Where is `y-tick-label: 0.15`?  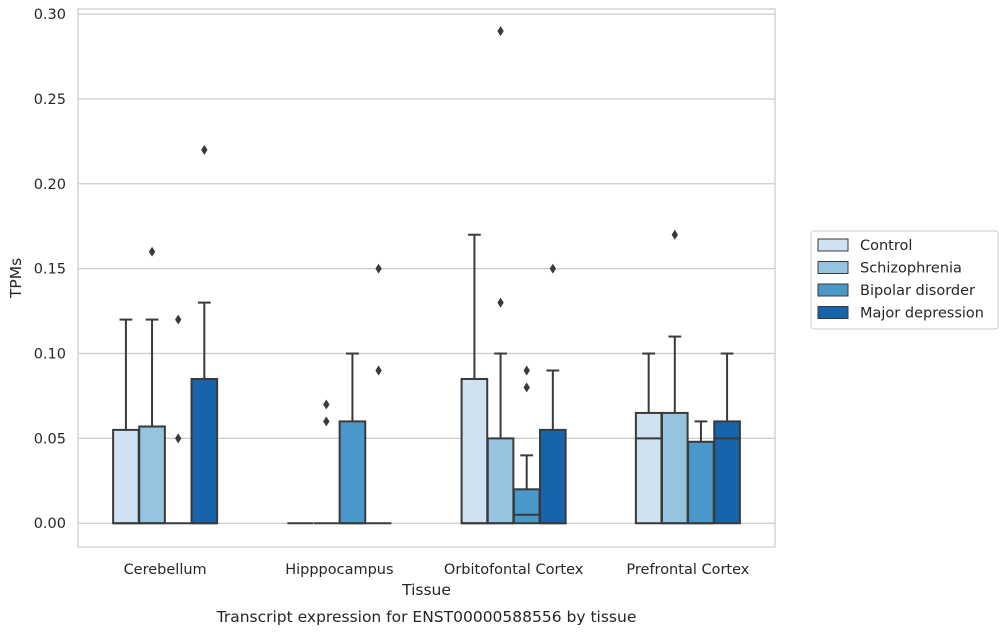 y-tick-label: 0.15 is located at coordinates (50, 270).